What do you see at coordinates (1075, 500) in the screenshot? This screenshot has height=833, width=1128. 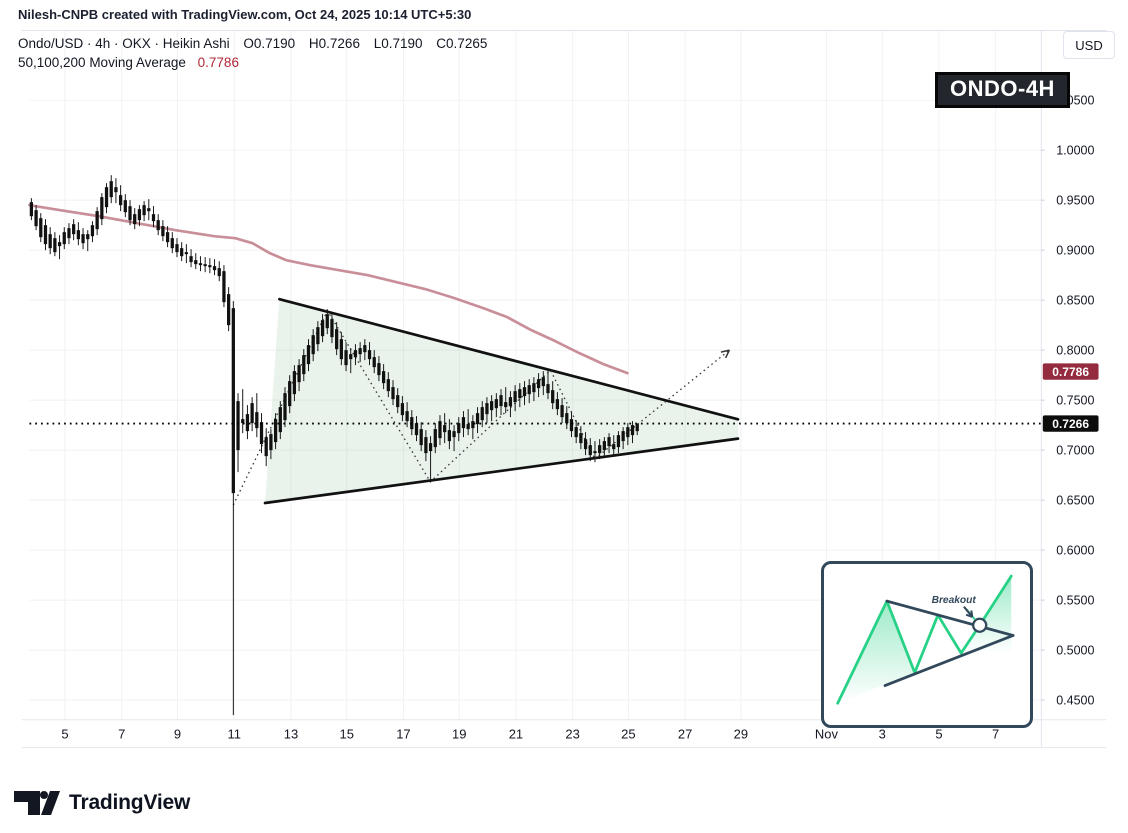 I see `price-axis-label: 0.6500` at bounding box center [1075, 500].